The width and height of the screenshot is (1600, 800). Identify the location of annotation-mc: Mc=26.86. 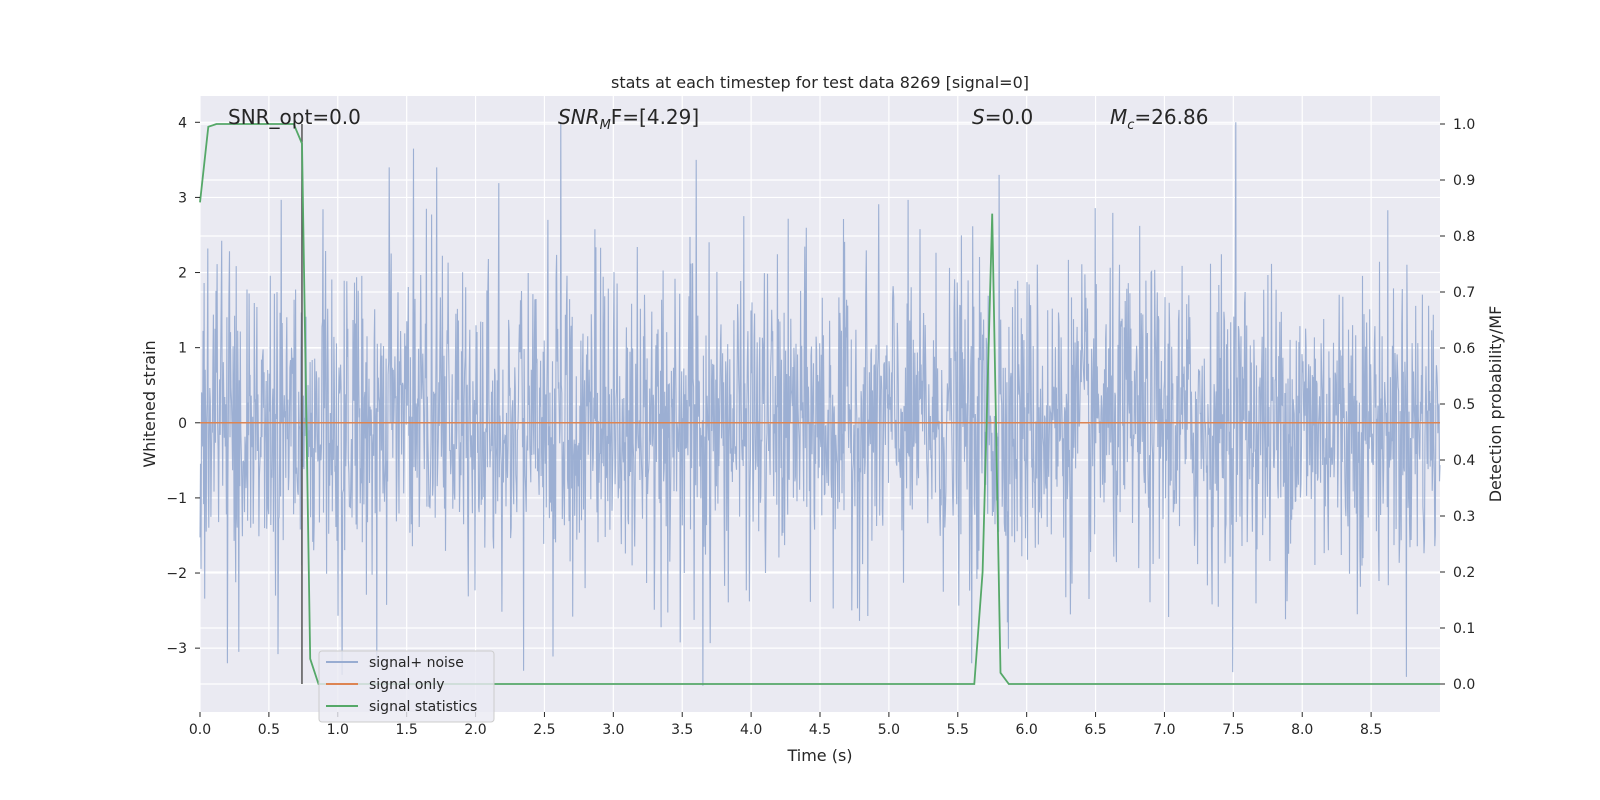
(1159, 119).